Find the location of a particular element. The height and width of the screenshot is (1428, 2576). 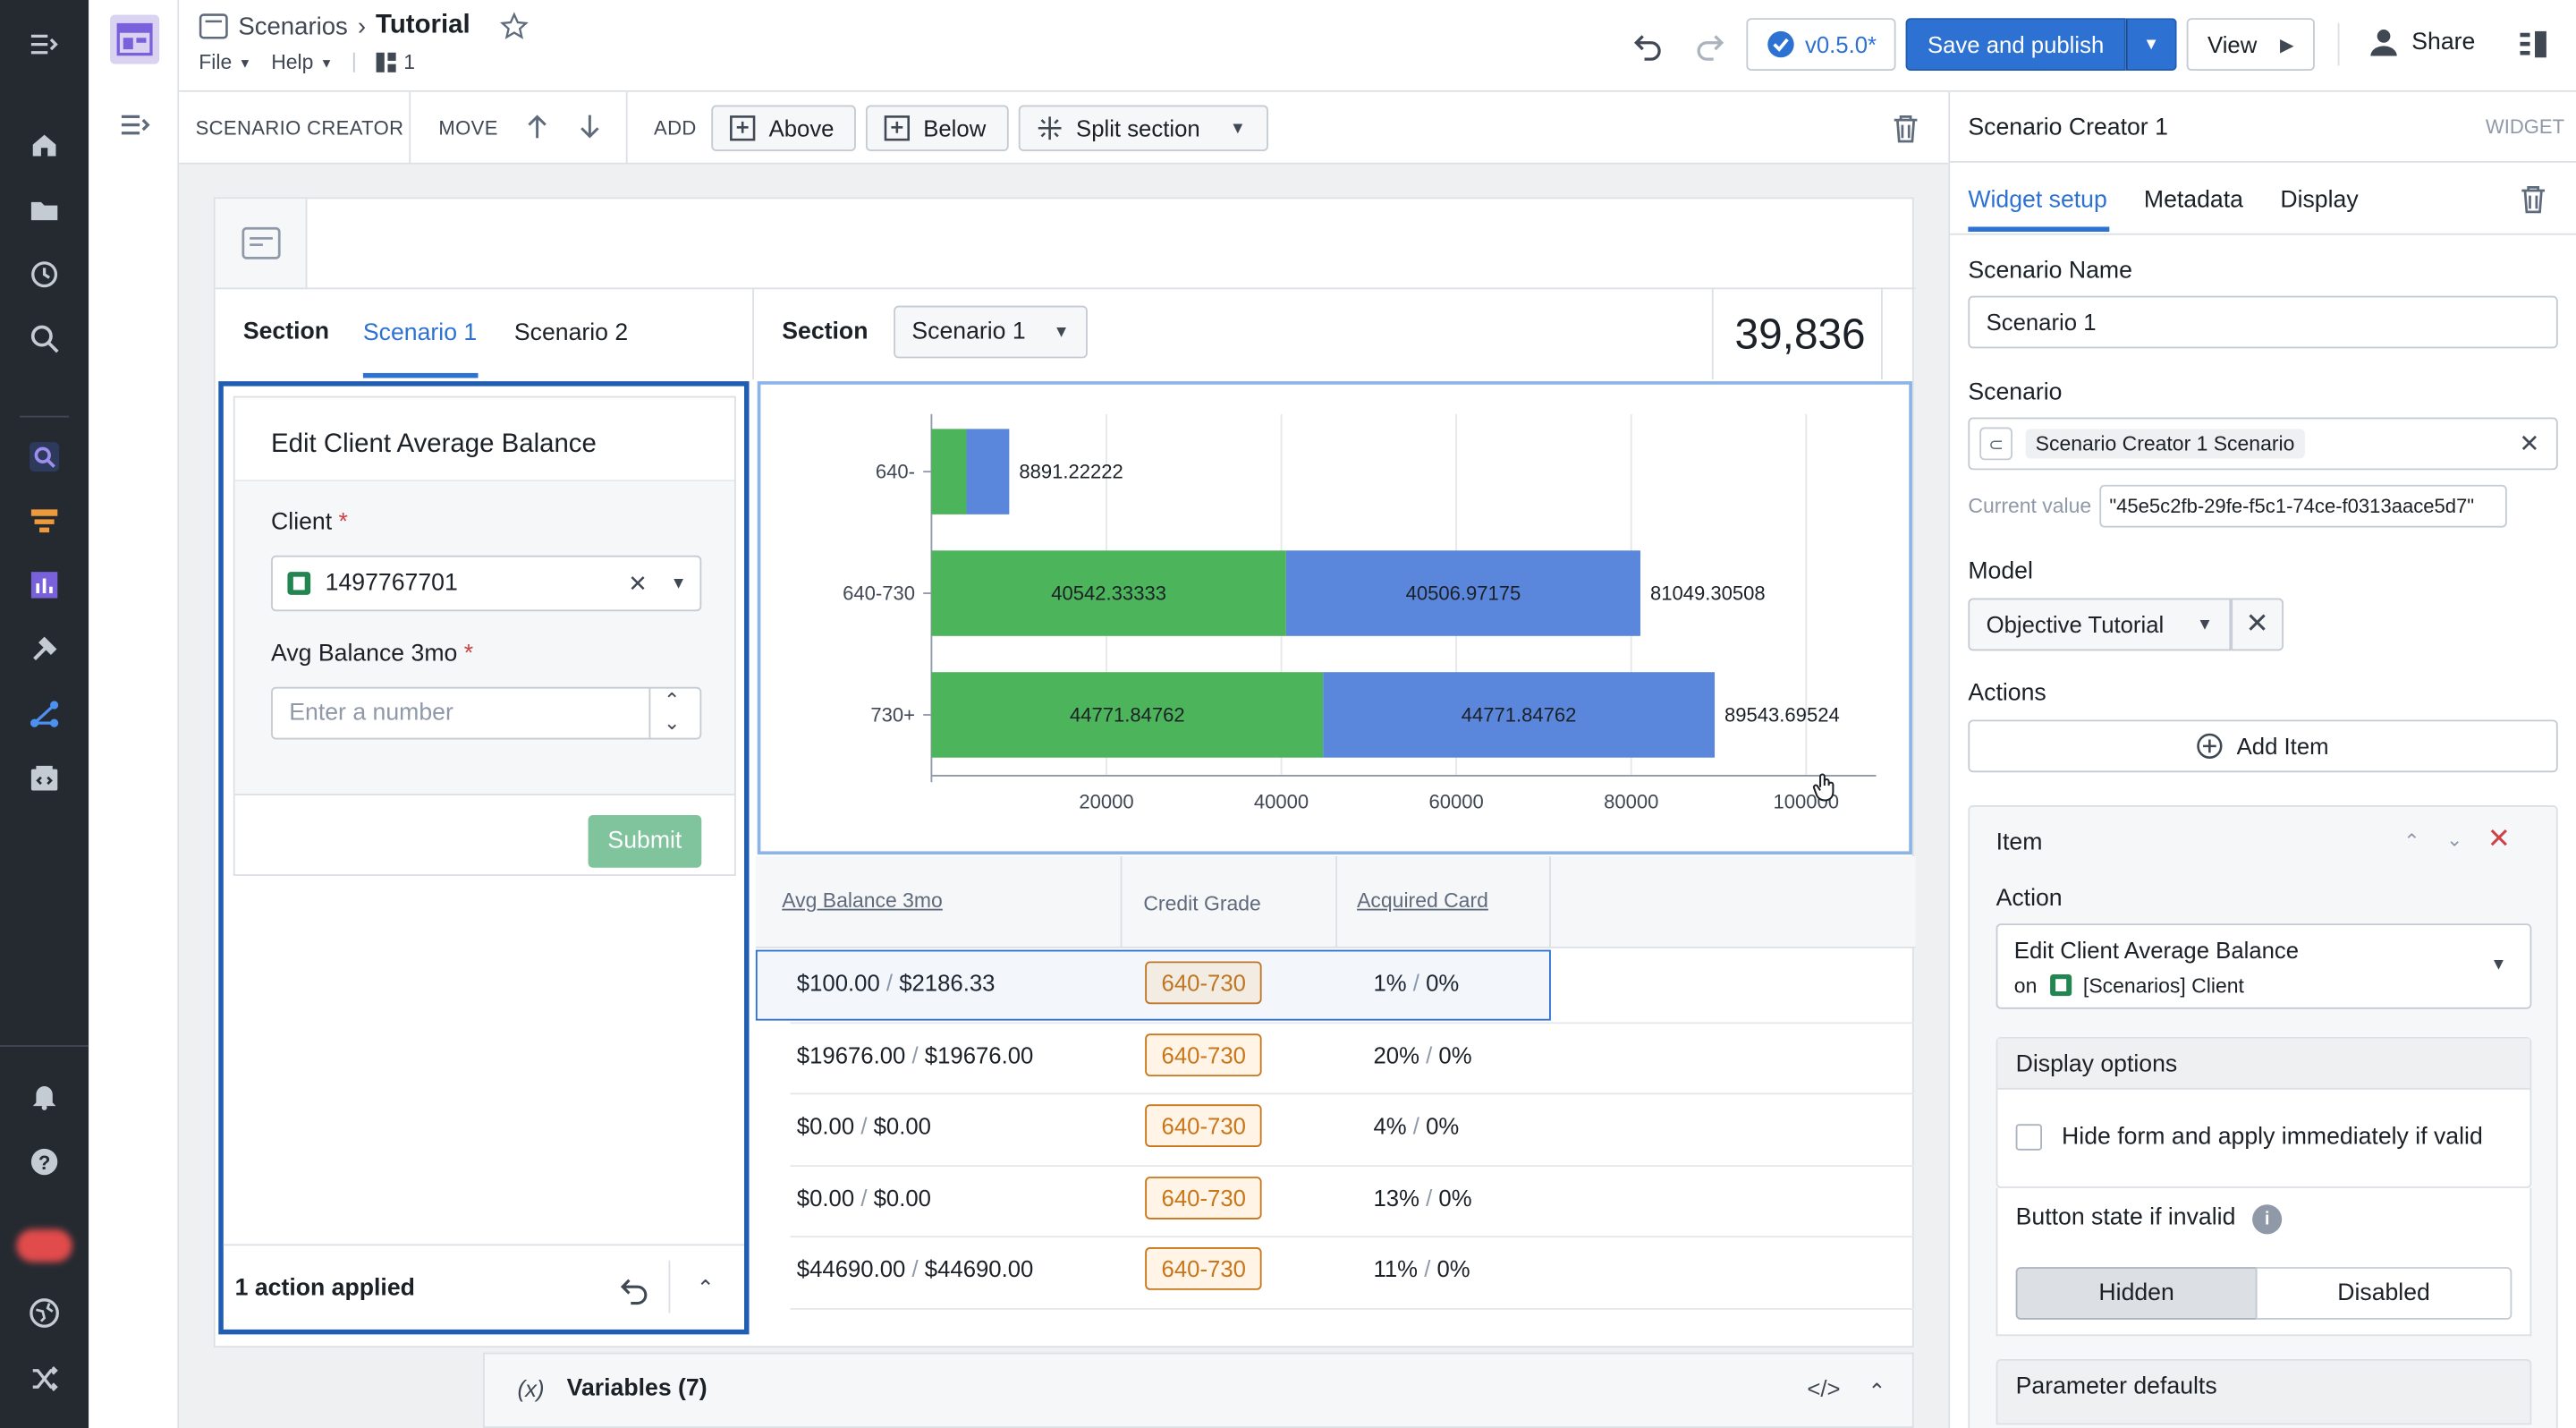

current-value: "45e5c2fb-29fe-f5c1-74ce-f0313aace5d7" is located at coordinates (2292, 506).